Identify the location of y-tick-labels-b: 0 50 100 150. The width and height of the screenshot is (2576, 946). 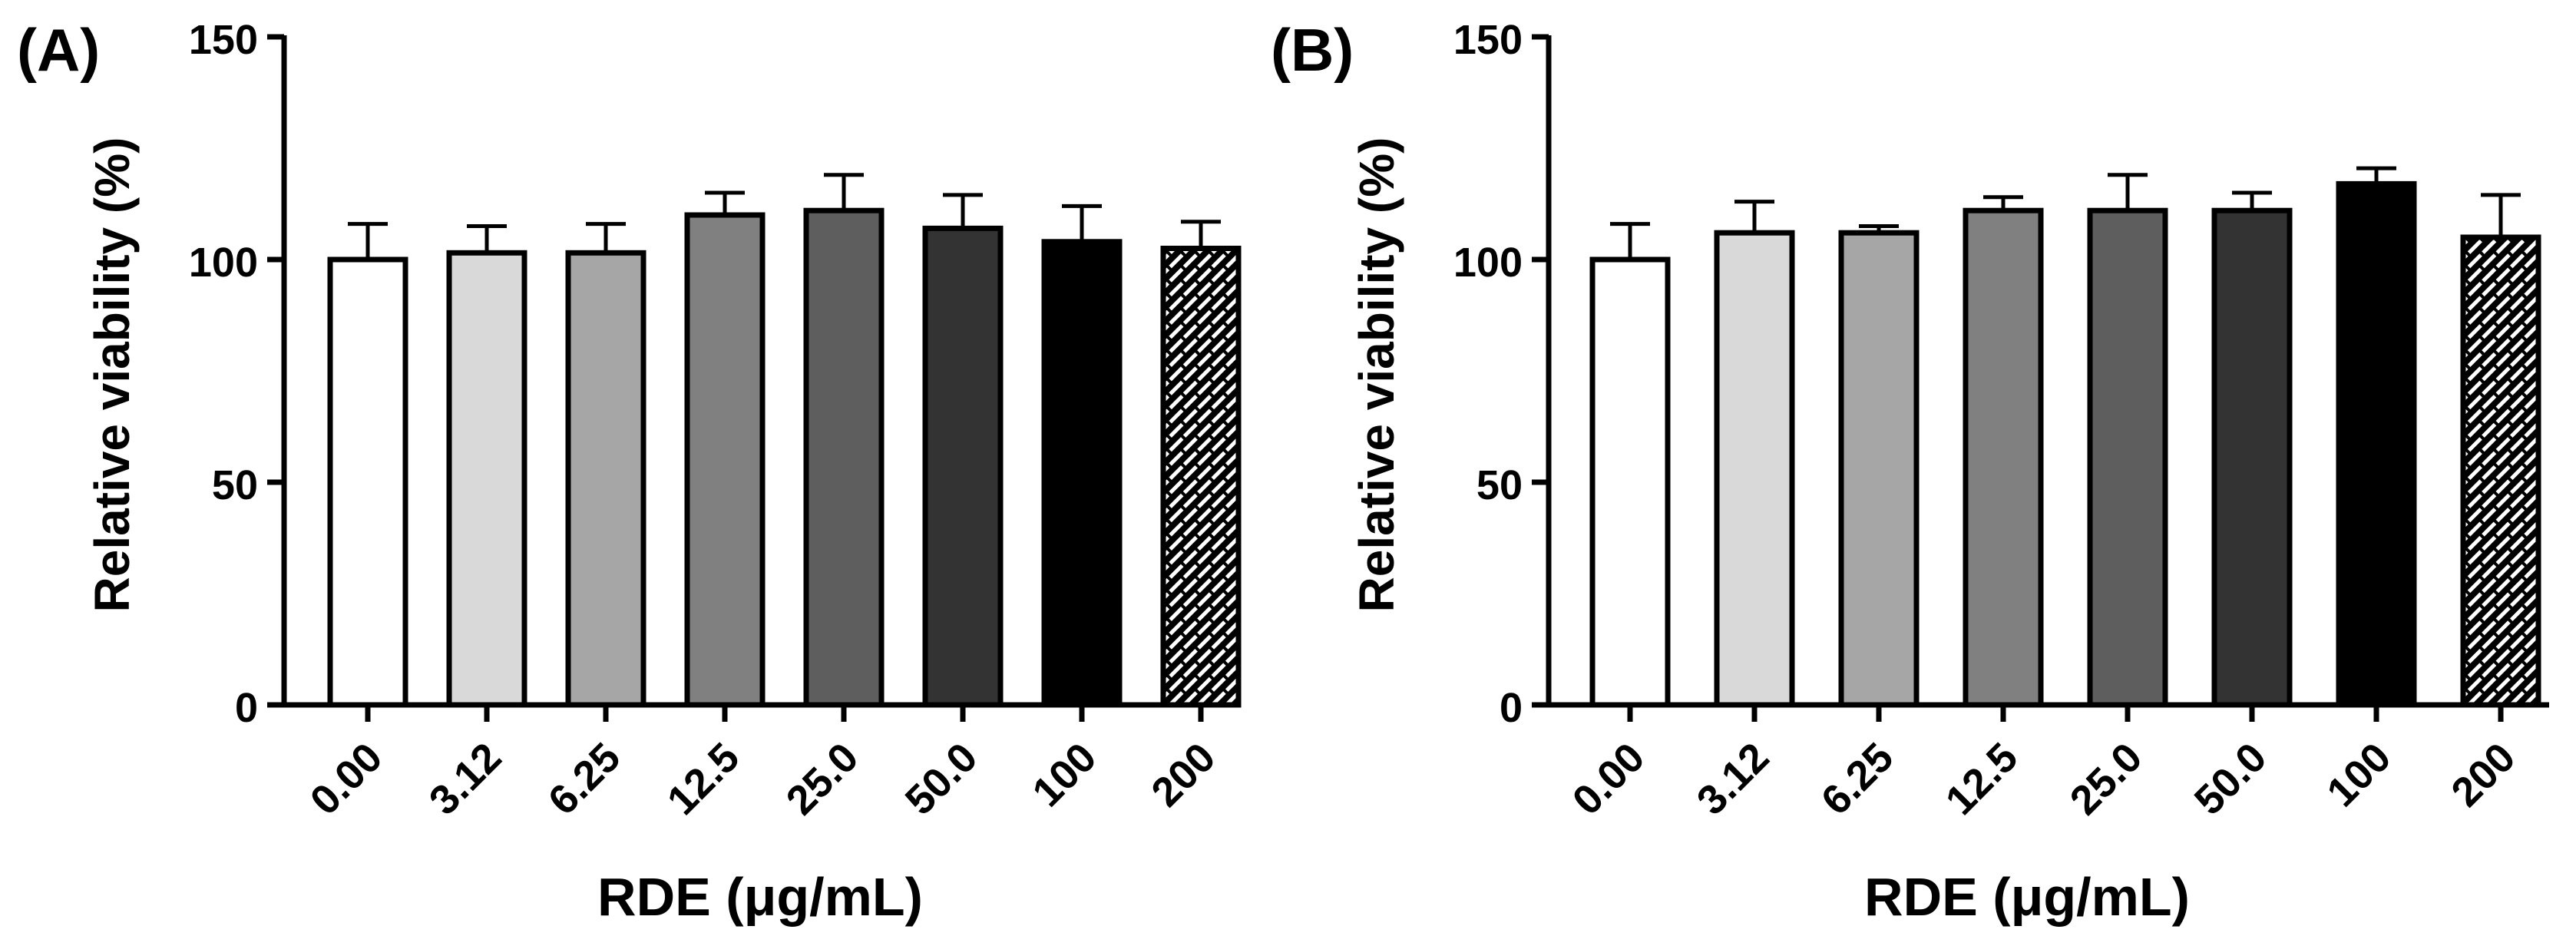
(1488, 374).